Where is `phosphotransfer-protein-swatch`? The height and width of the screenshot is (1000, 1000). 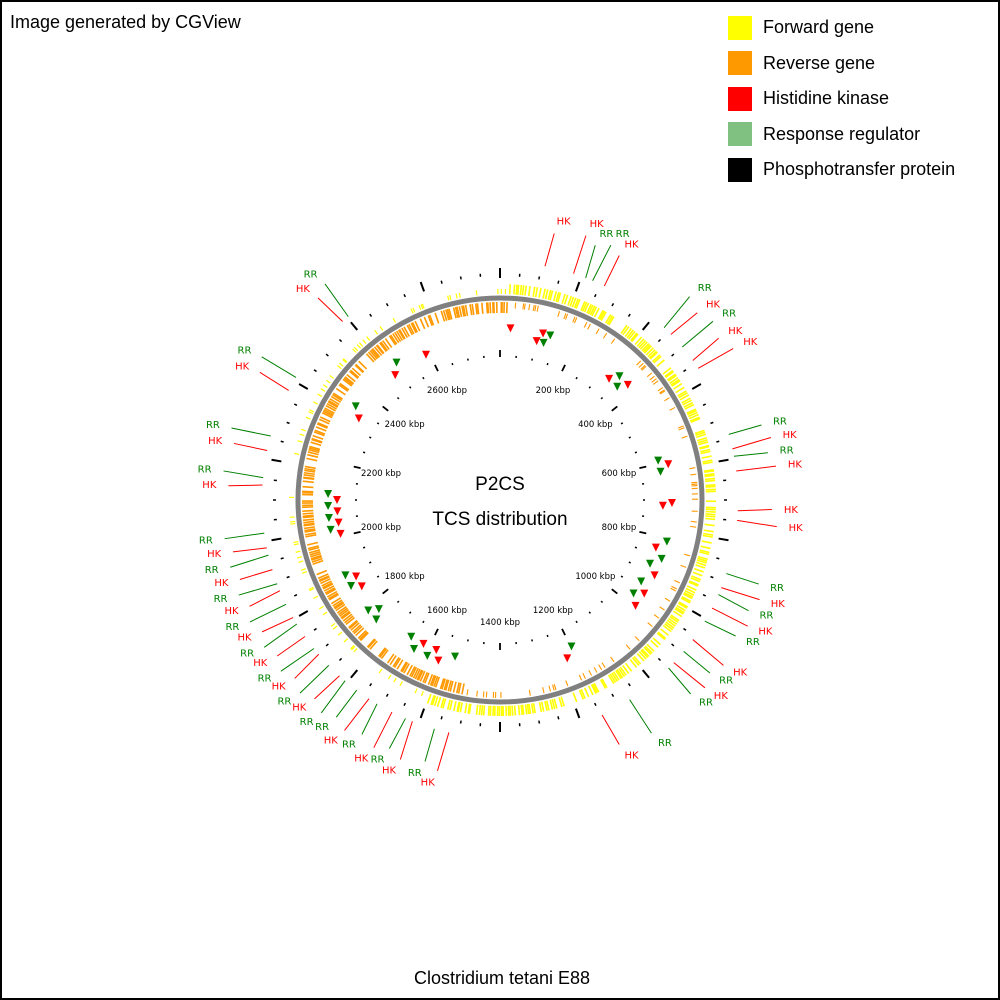
phosphotransfer-protein-swatch is located at coordinates (740, 169).